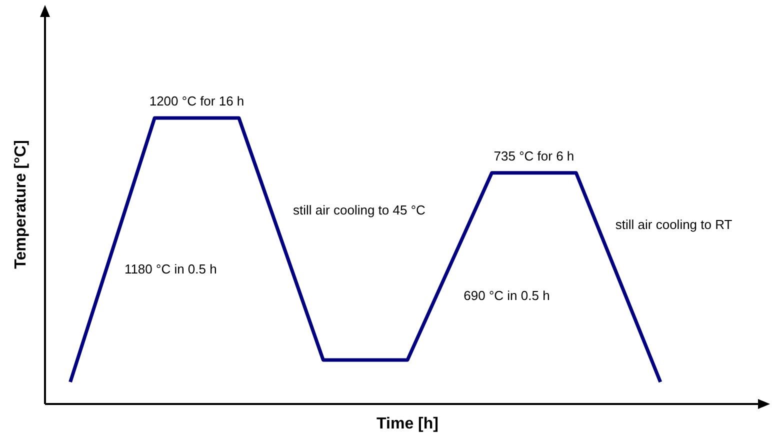 This screenshot has width=777, height=439. What do you see at coordinates (534, 156) in the screenshot?
I see `annotation: 735 °C for 6 h` at bounding box center [534, 156].